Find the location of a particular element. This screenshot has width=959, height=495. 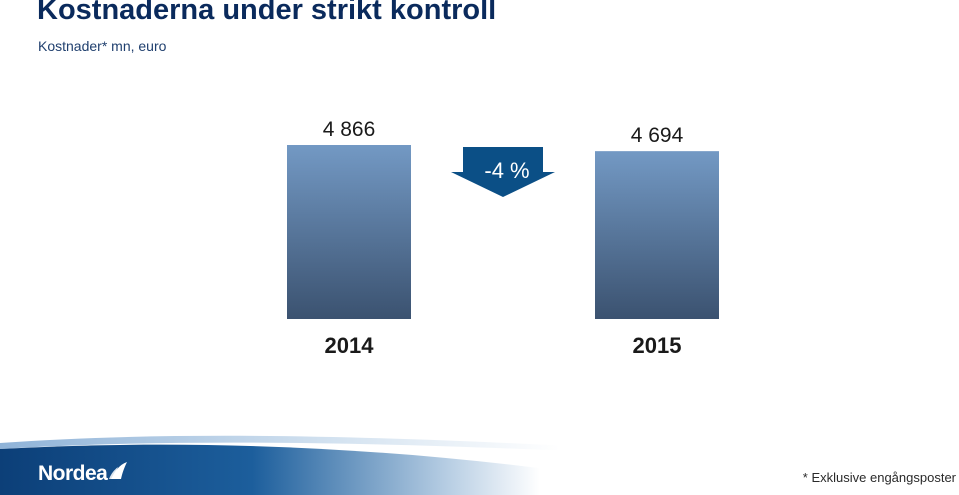

down-arrow-icon is located at coordinates (503, 172).